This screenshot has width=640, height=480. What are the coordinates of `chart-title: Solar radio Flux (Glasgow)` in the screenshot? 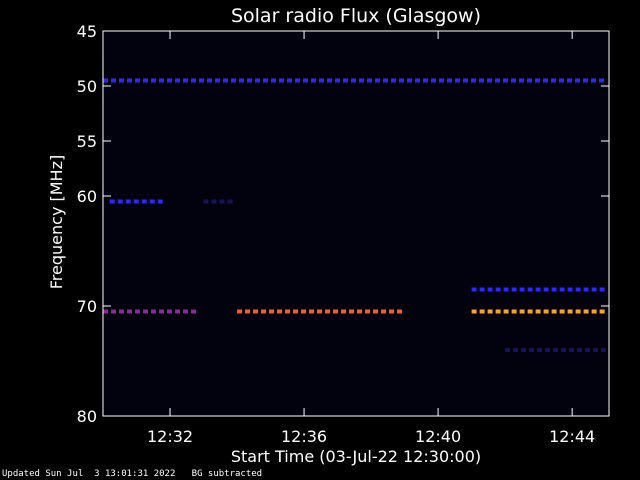 It's located at (356, 16).